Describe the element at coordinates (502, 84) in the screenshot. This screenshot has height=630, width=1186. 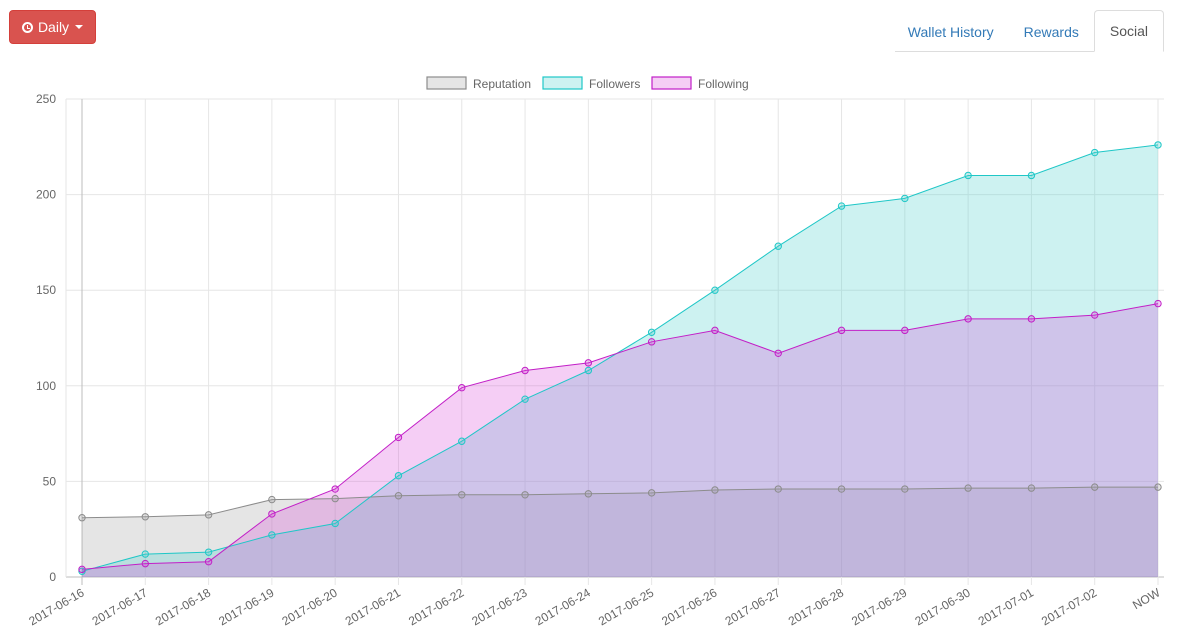
I see `legend-label-reputation: Reputation` at that location.